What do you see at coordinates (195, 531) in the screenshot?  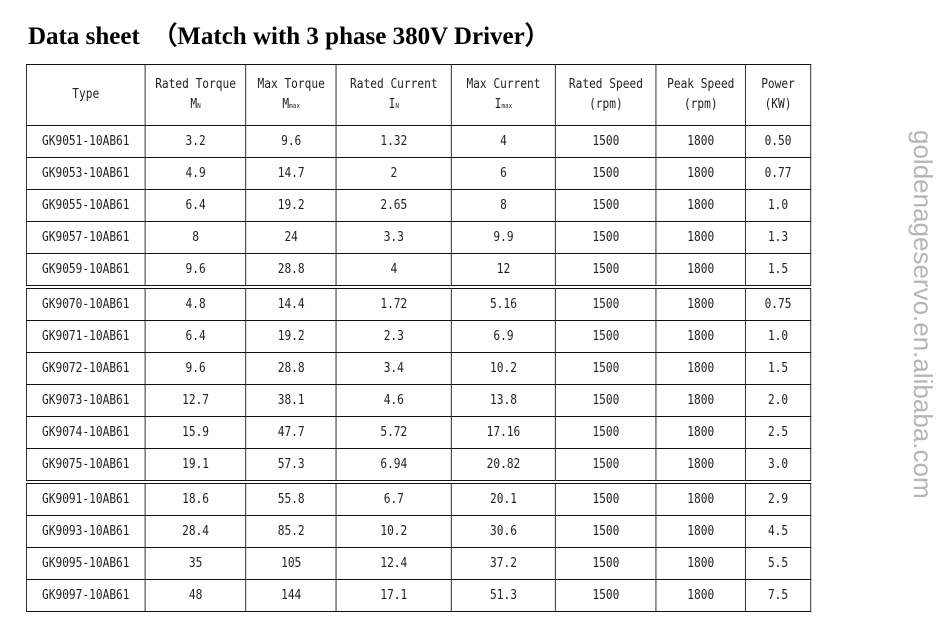 I see `table-cell: 28.4` at bounding box center [195, 531].